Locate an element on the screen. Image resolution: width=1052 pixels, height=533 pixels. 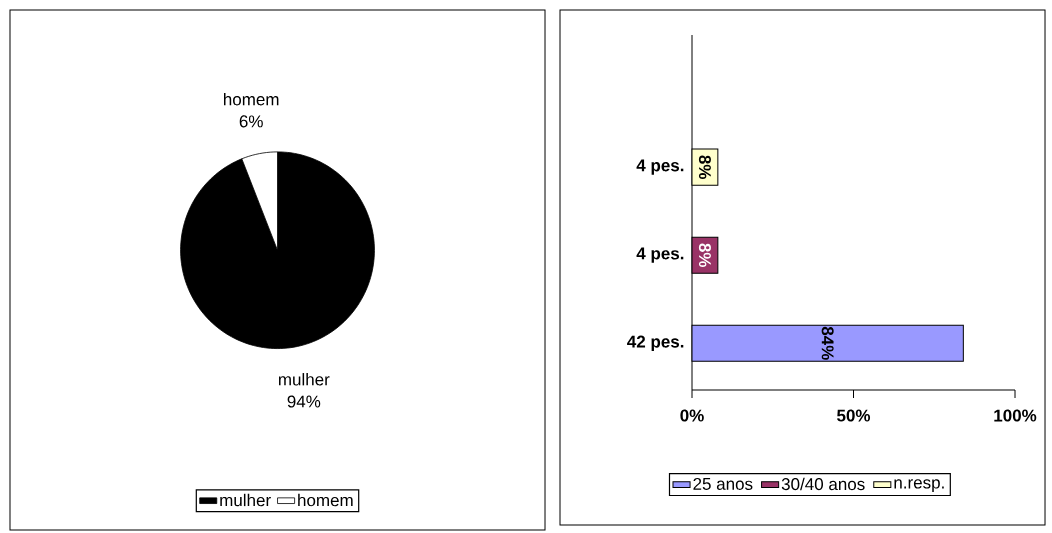
legend-label: homem is located at coordinates (325, 500).